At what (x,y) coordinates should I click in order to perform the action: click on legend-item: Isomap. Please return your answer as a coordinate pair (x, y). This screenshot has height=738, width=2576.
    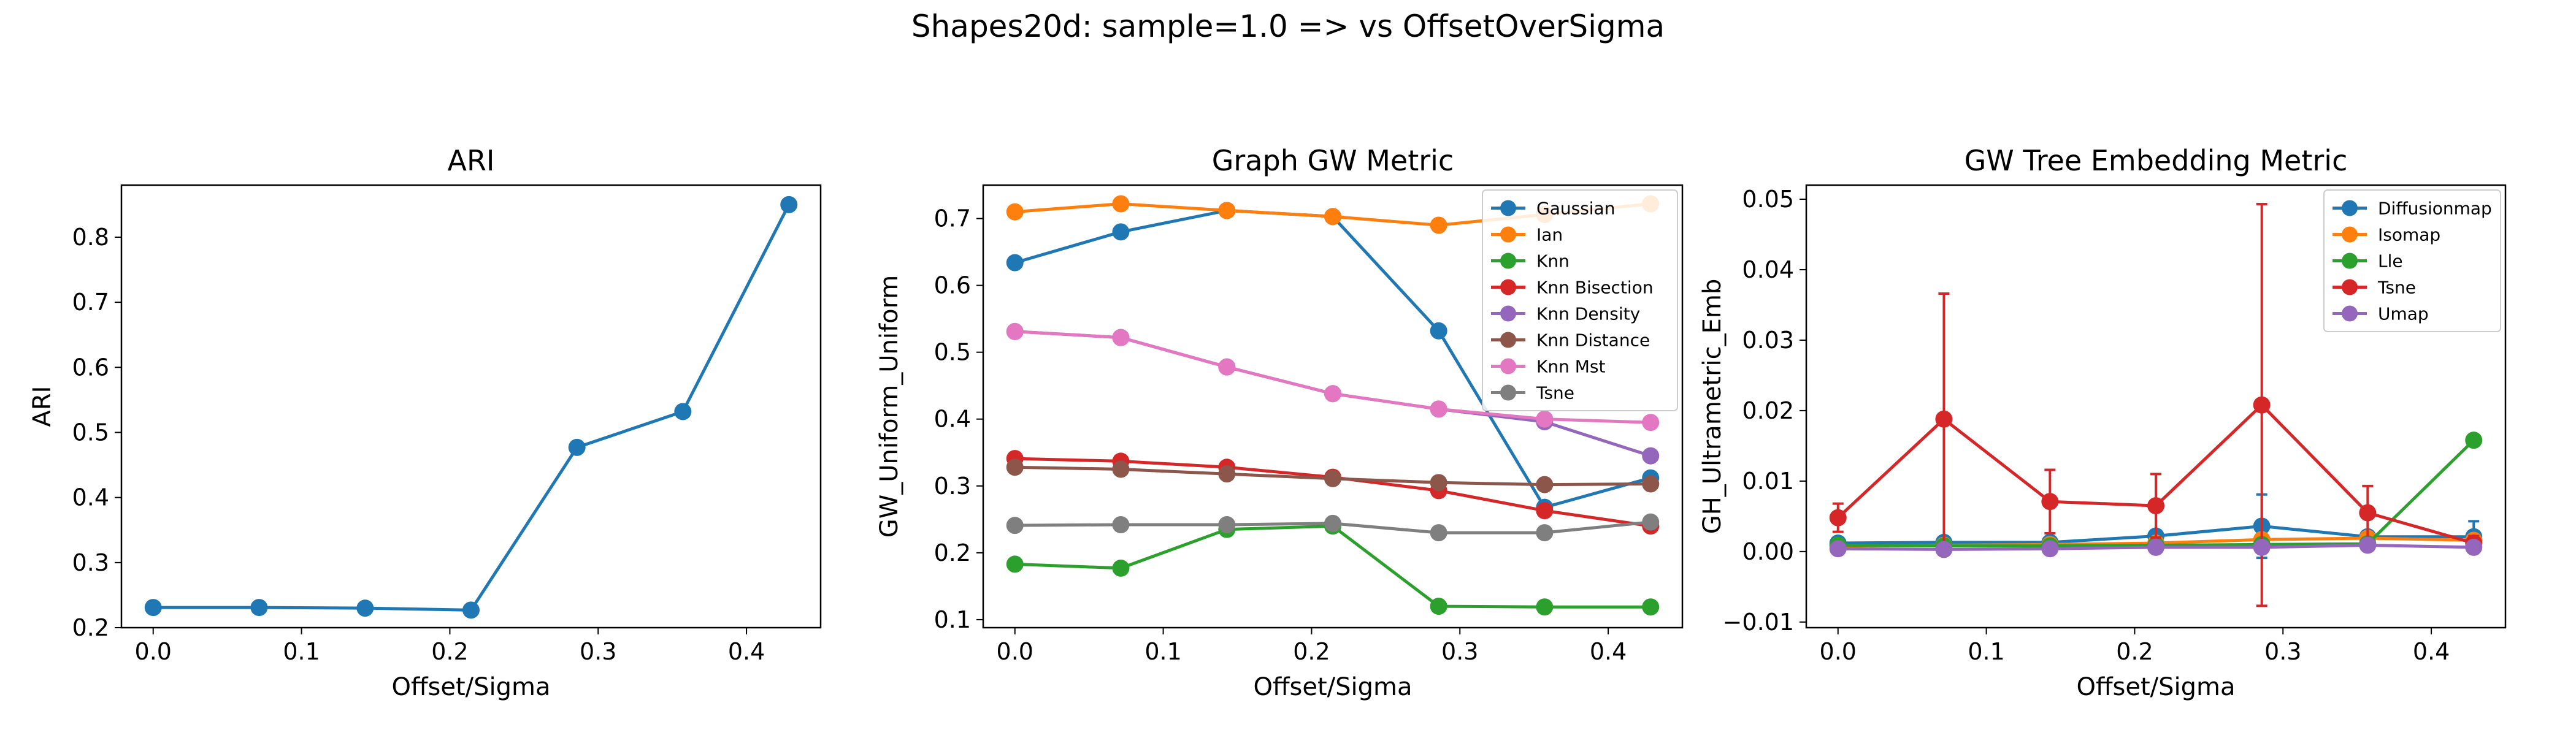
    Looking at the image, I should click on (2386, 235).